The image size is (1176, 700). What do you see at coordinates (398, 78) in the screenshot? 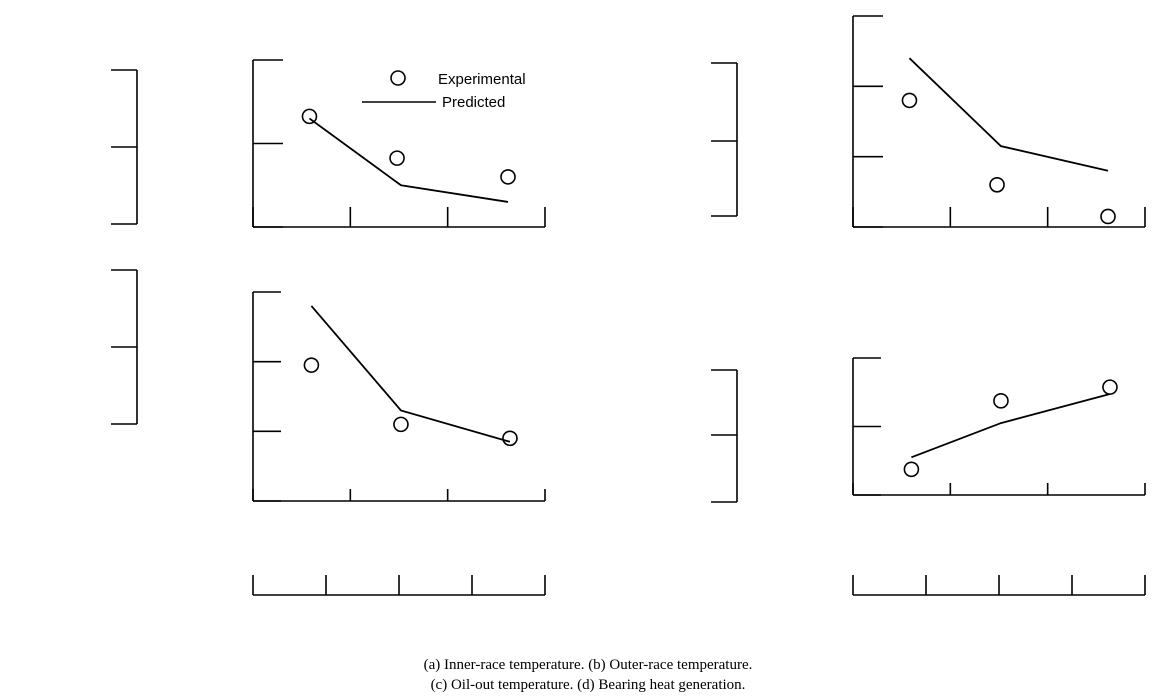
I see `legend-experimental-marker` at bounding box center [398, 78].